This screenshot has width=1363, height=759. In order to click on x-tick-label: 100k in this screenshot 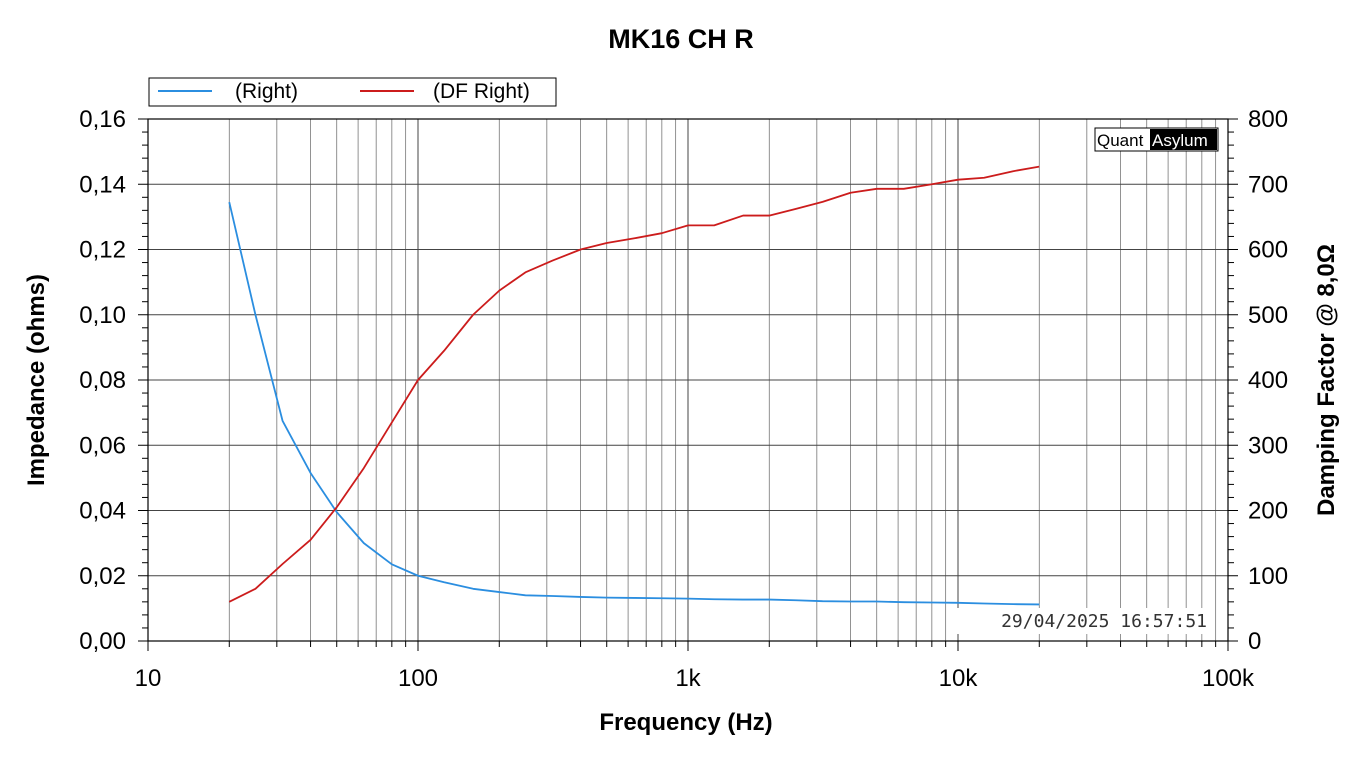, I will do `click(1228, 678)`.